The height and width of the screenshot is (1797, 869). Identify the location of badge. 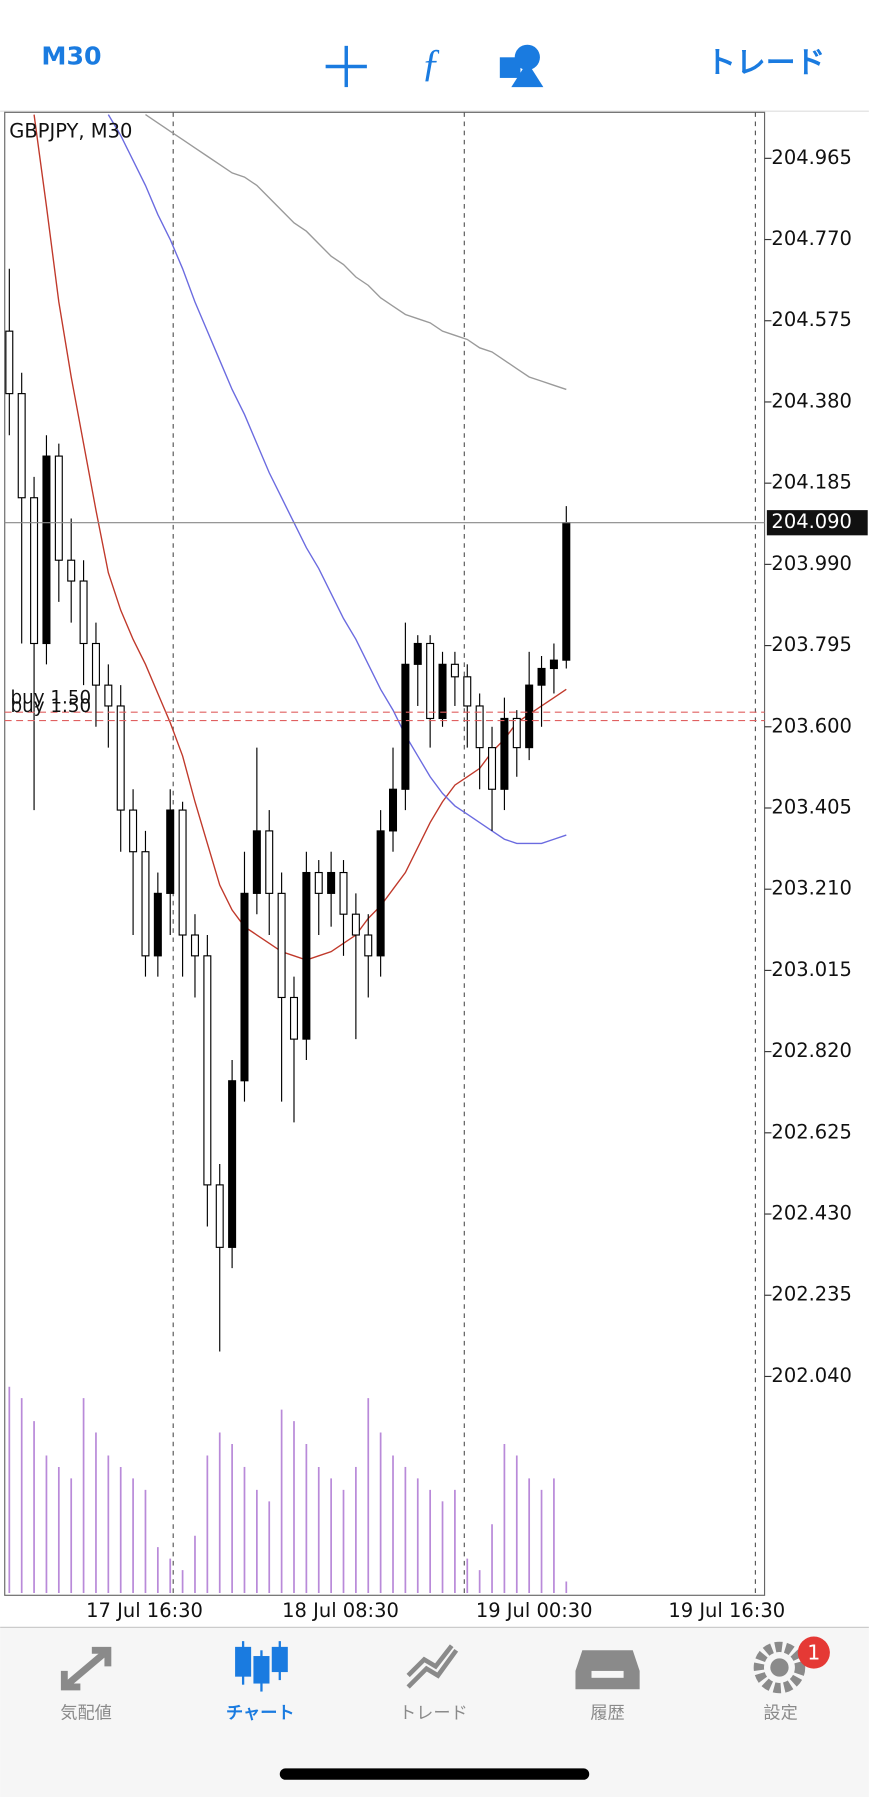
(813, 1652).